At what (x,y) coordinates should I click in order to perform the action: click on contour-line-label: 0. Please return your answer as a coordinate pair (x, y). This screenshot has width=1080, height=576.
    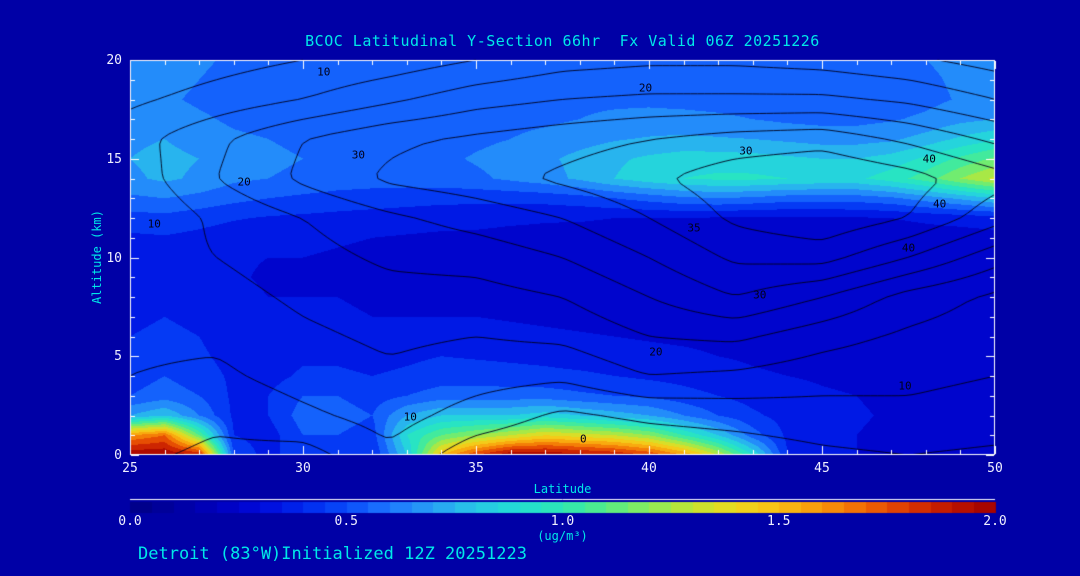
    Looking at the image, I should click on (583, 439).